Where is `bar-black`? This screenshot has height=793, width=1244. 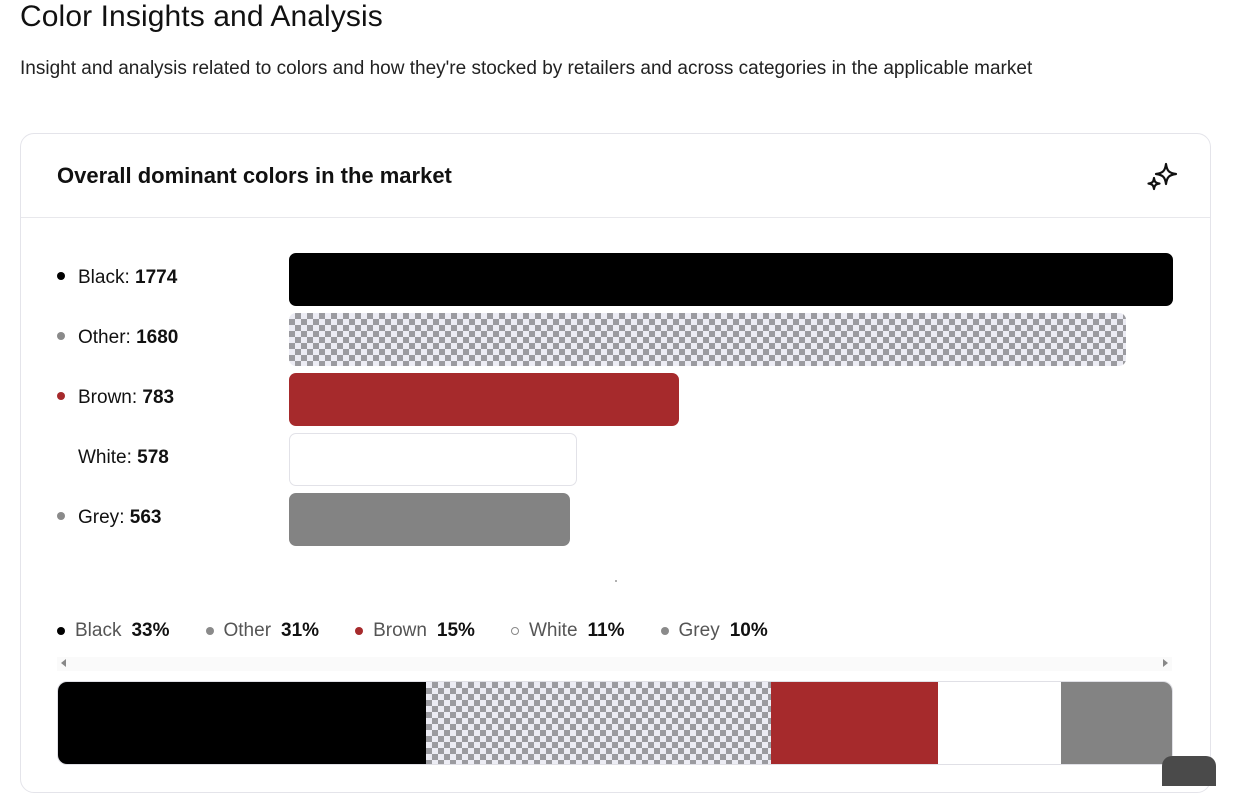 bar-black is located at coordinates (731, 279).